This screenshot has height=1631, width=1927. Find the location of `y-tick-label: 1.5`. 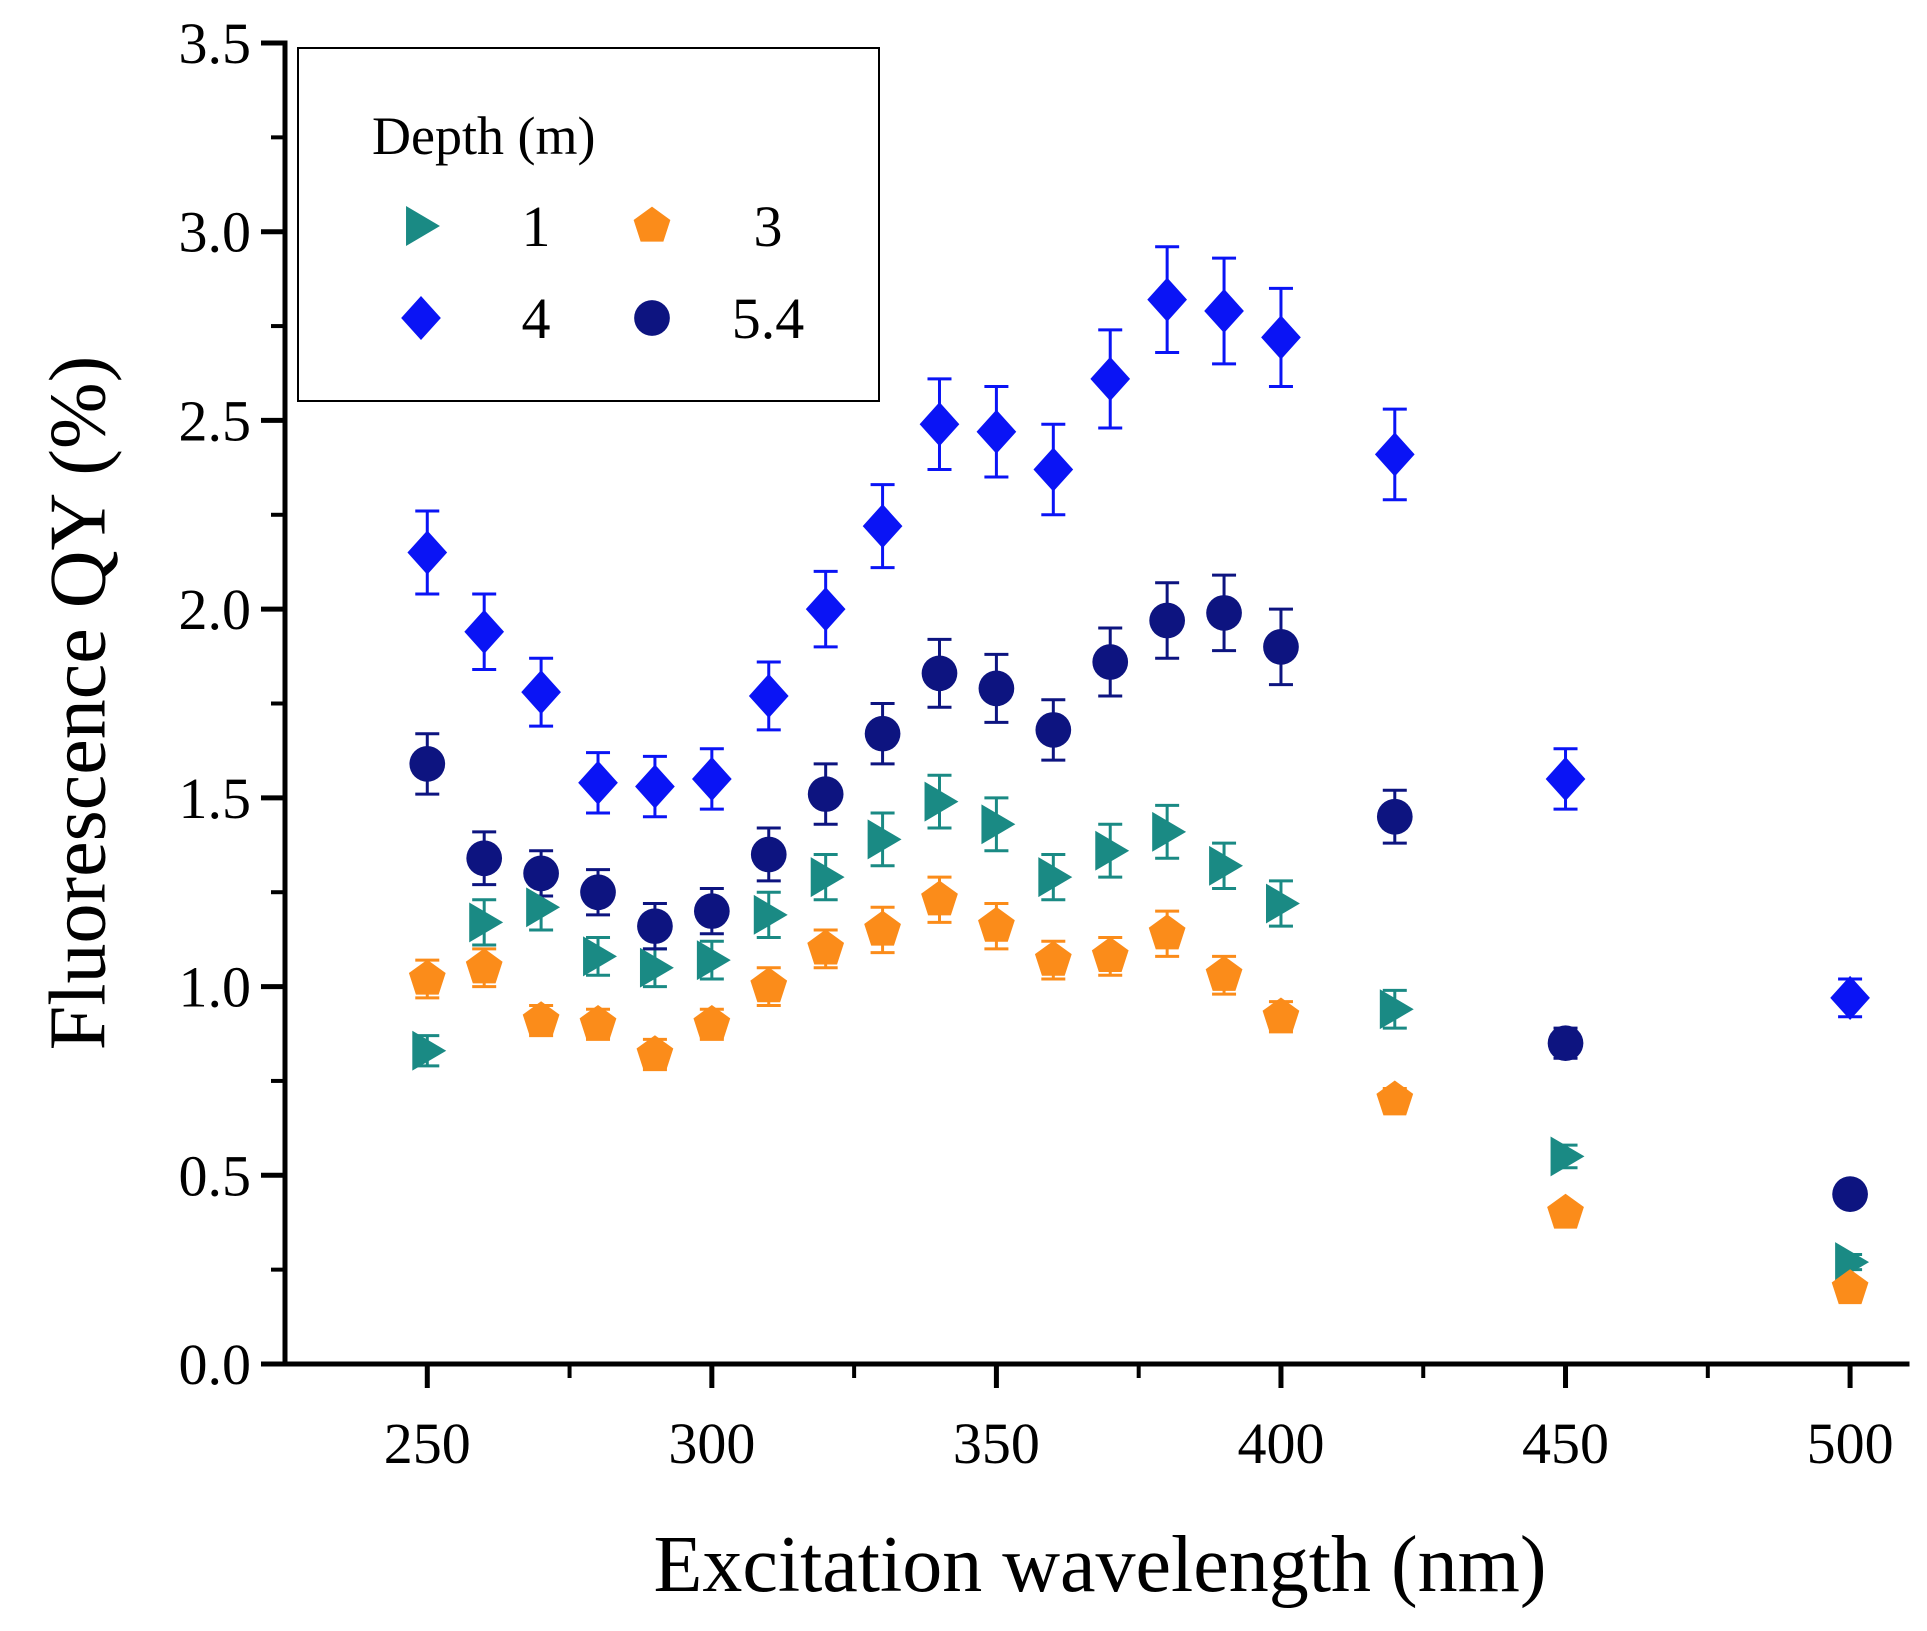

y-tick-label: 1.5 is located at coordinates (215, 798).